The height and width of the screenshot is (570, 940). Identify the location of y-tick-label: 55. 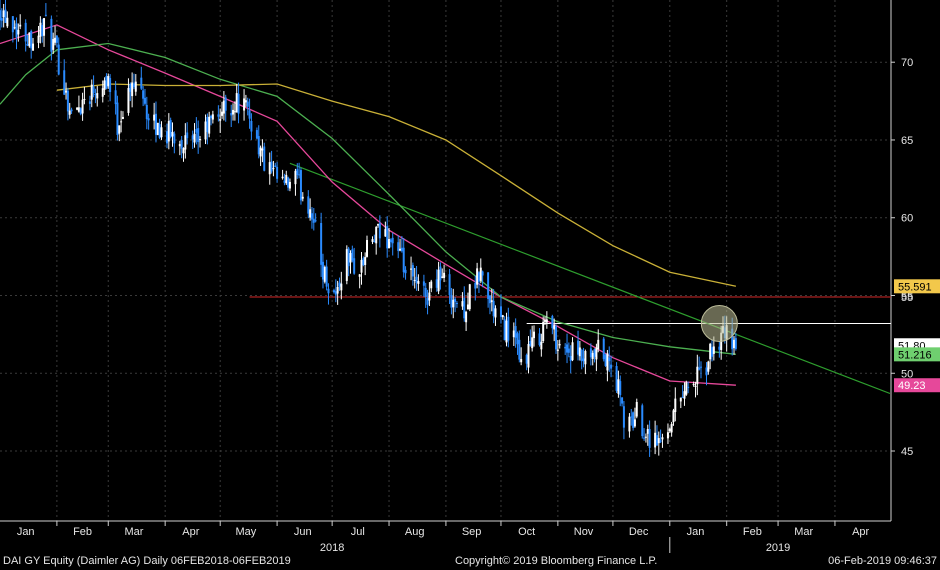
(907, 296).